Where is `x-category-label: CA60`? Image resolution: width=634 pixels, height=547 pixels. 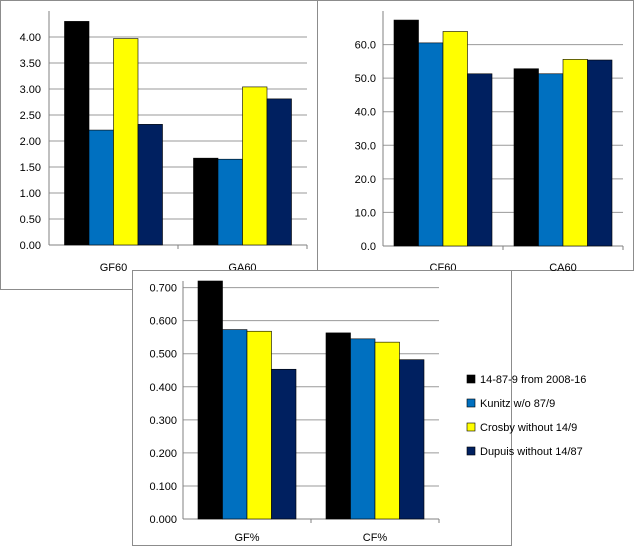
x-category-label: CA60 is located at coordinates (563, 268).